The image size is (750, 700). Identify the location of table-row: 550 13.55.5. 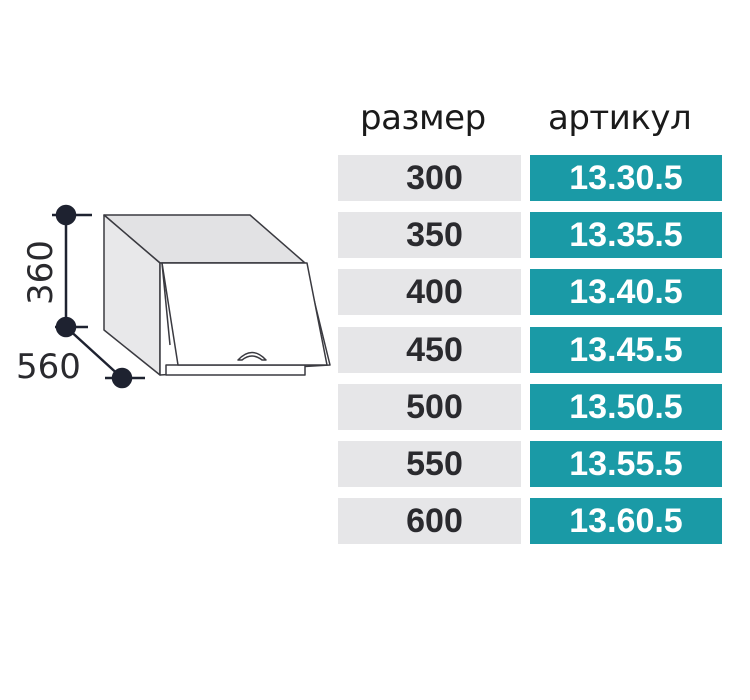
(530, 464).